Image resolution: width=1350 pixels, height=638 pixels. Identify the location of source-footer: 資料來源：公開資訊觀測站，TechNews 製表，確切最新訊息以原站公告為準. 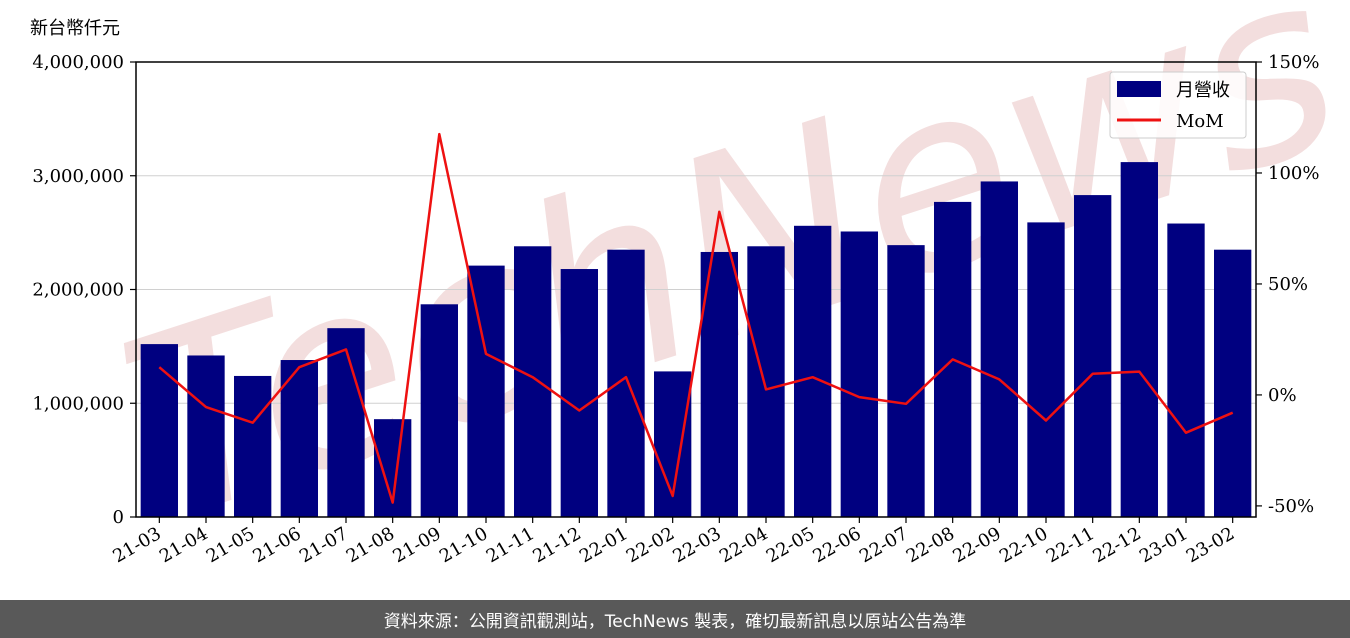
(675, 619).